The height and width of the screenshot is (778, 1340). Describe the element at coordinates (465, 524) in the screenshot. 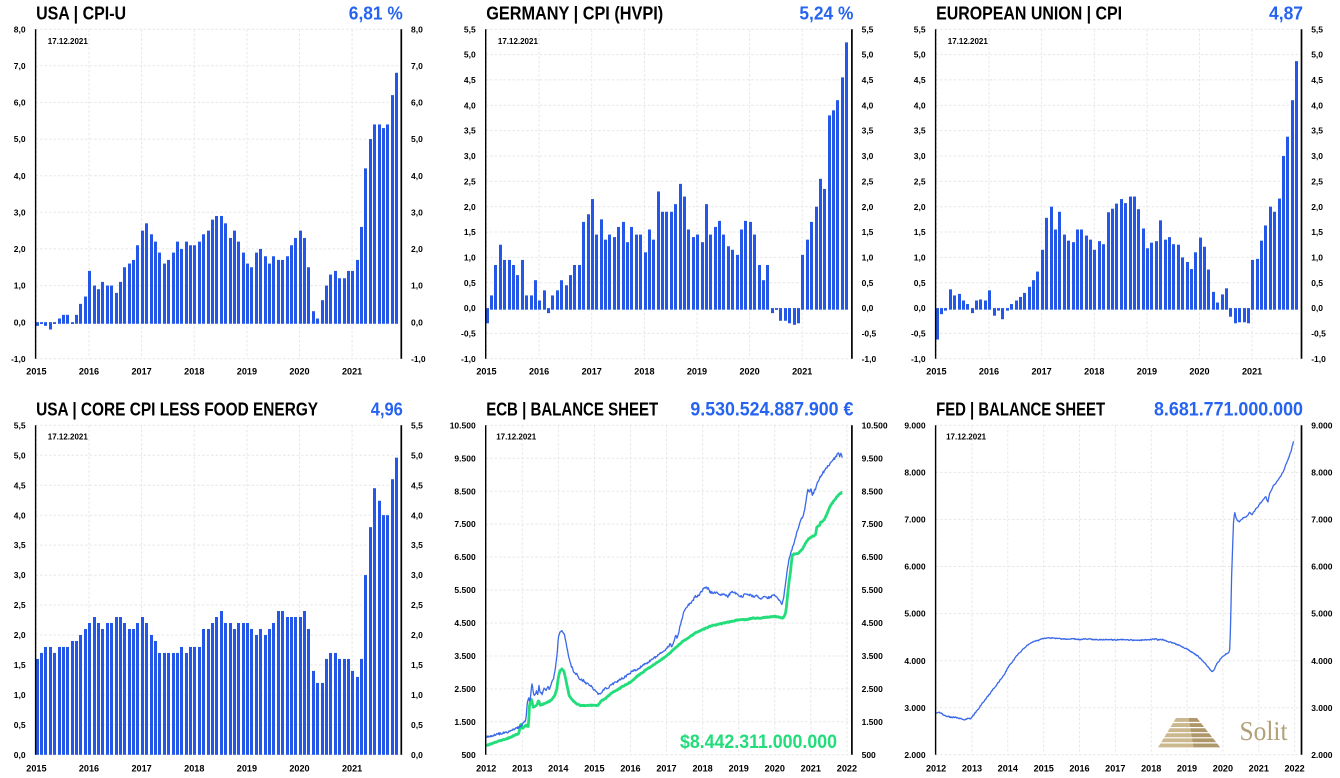

I see `svg-text: 7.500` at that location.